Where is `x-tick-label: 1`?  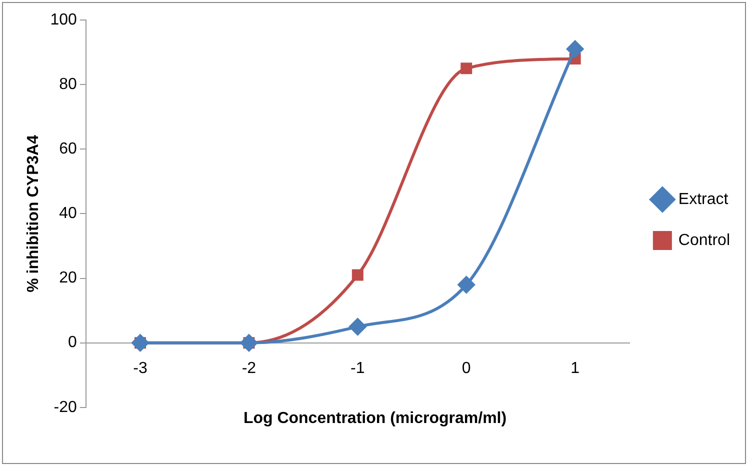 x-tick-label: 1 is located at coordinates (575, 368).